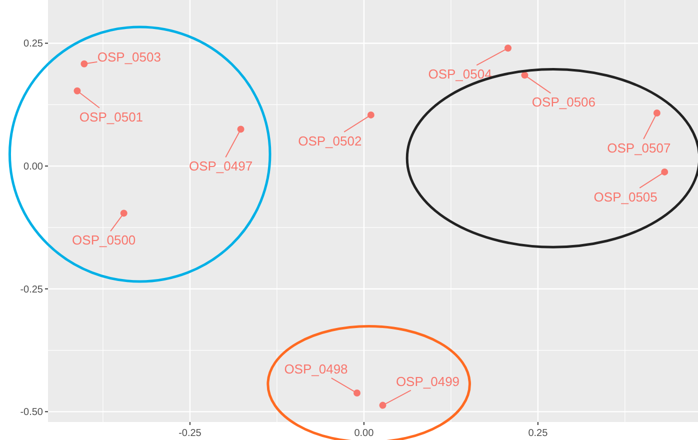  What do you see at coordinates (104, 240) in the screenshot?
I see `annotation: OSP_0500` at bounding box center [104, 240].